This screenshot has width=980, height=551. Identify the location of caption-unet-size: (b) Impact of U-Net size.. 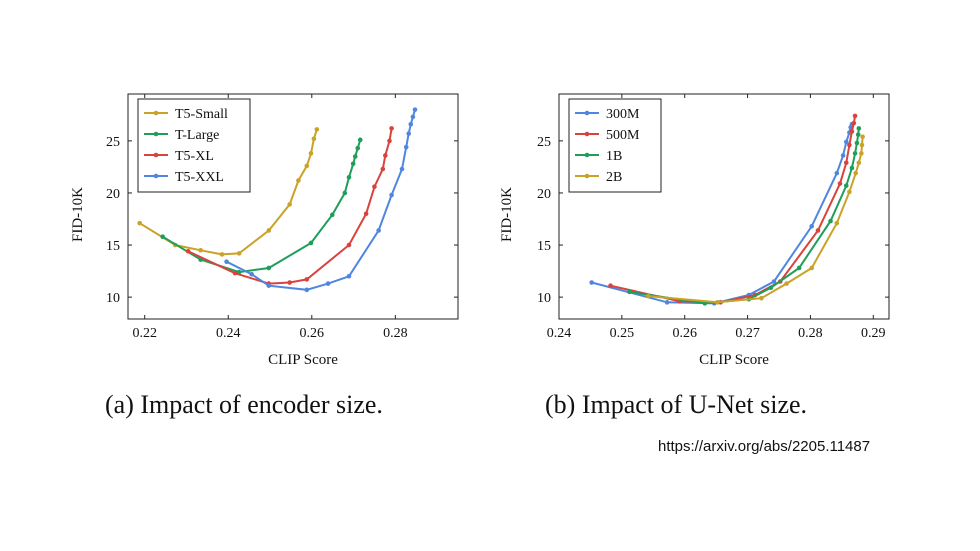
(676, 404).